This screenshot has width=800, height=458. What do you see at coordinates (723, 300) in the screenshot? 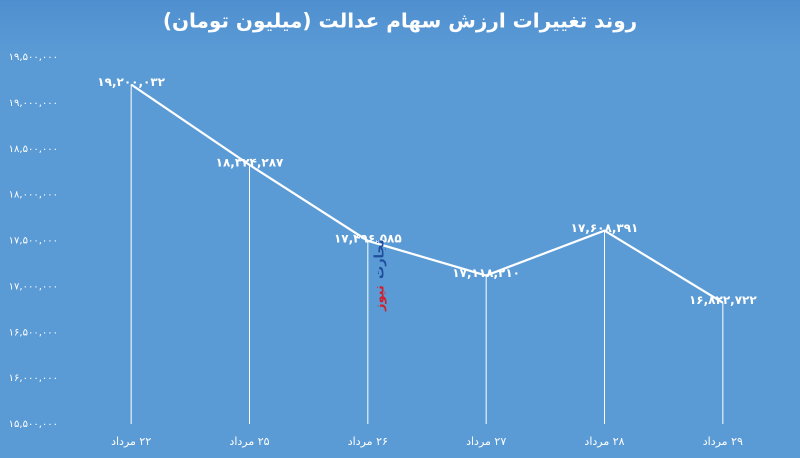
I see `data-label: ۱۶,۸۲۲,۷۲۲` at bounding box center [723, 300].